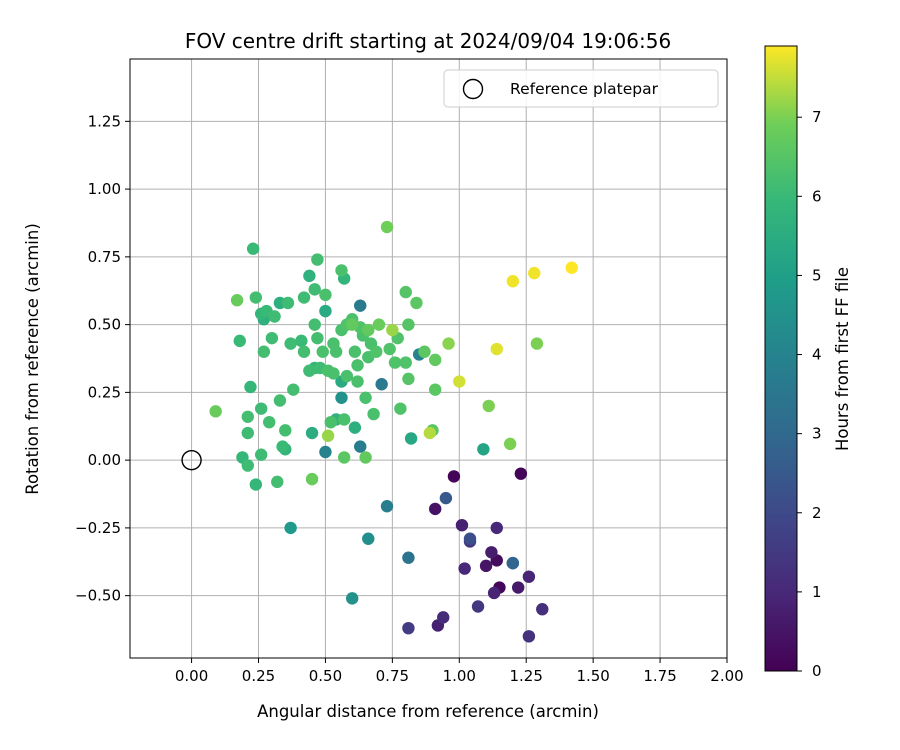 The width and height of the screenshot is (900, 750). I want to click on colorbar-tick-label: 0, so click(817, 671).